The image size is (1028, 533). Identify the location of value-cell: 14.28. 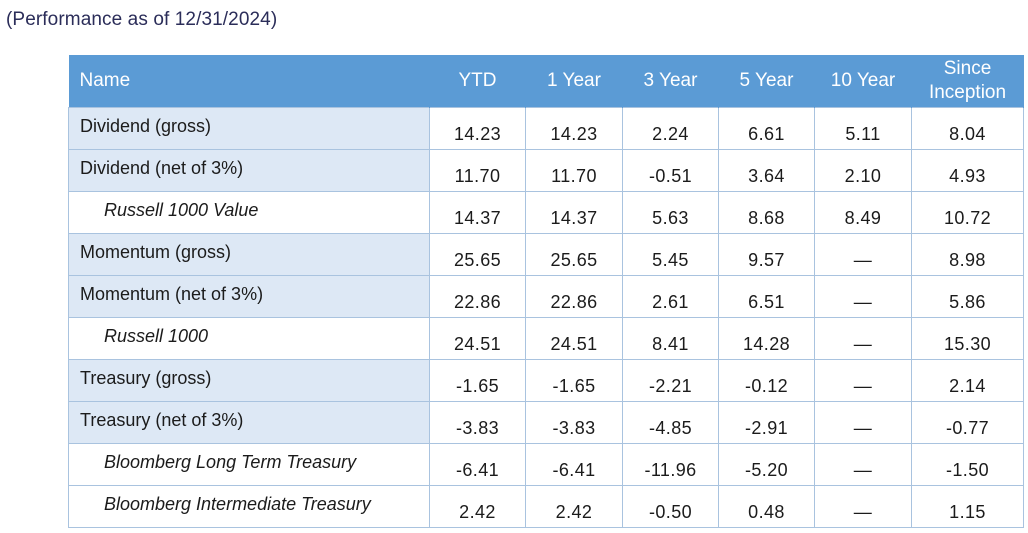
(766, 338).